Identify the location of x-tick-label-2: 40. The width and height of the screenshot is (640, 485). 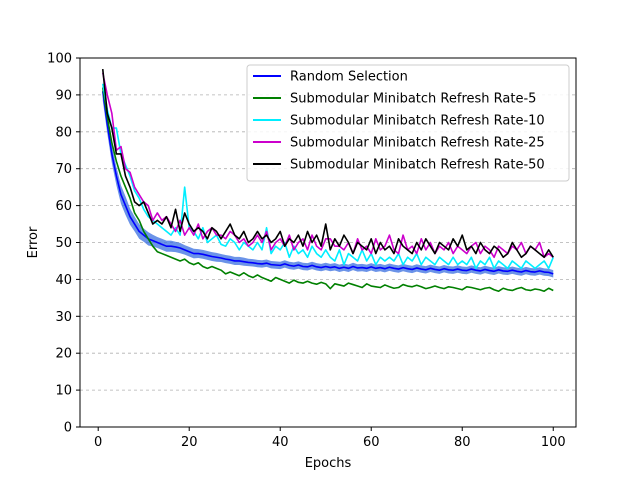
(280, 442).